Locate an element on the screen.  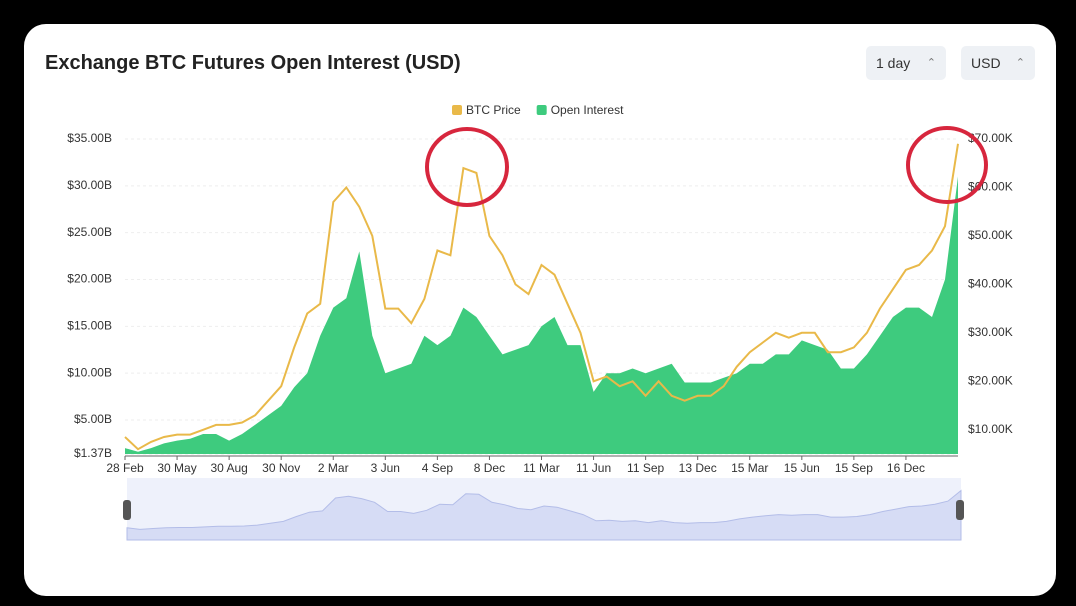
x-tick-label: 11 Mar is located at coordinates (541, 468).